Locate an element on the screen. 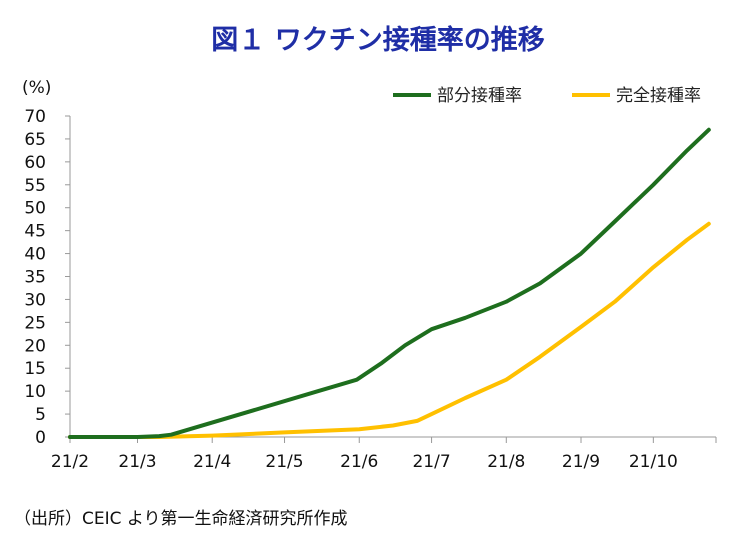 The width and height of the screenshot is (756, 544). legend: 部分接種率 完全接種率 is located at coordinates (547, 96).